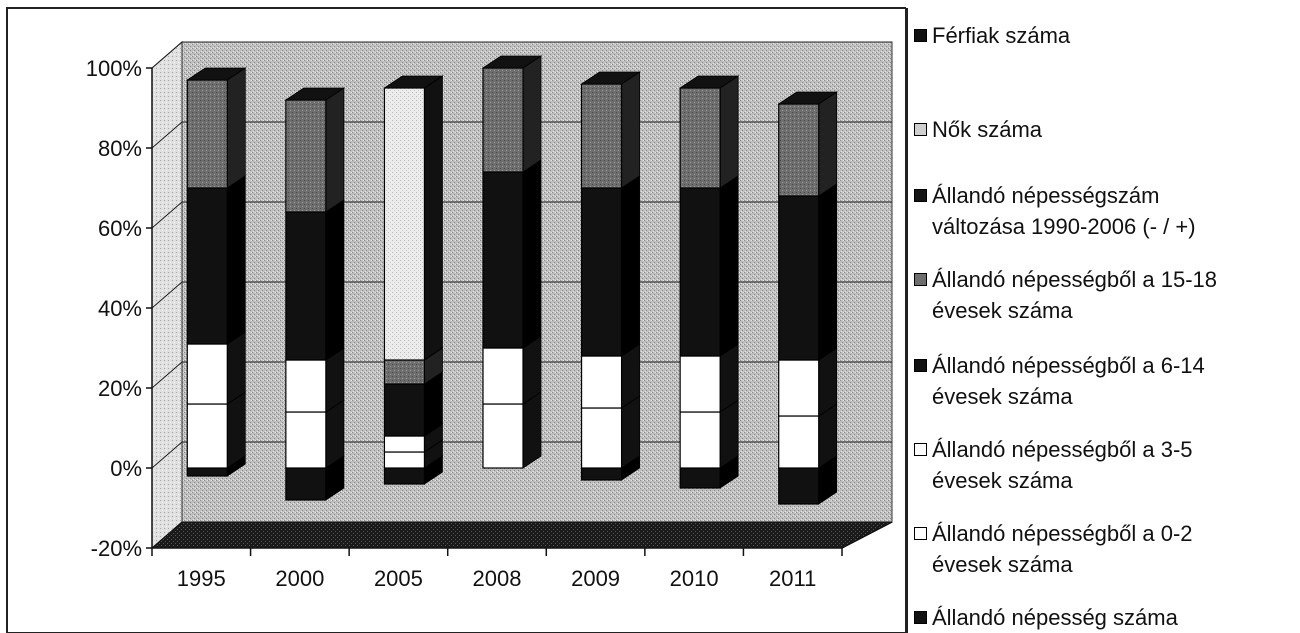 The image size is (1300, 633). I want to click on bar-stack-2008, so click(512, 262).